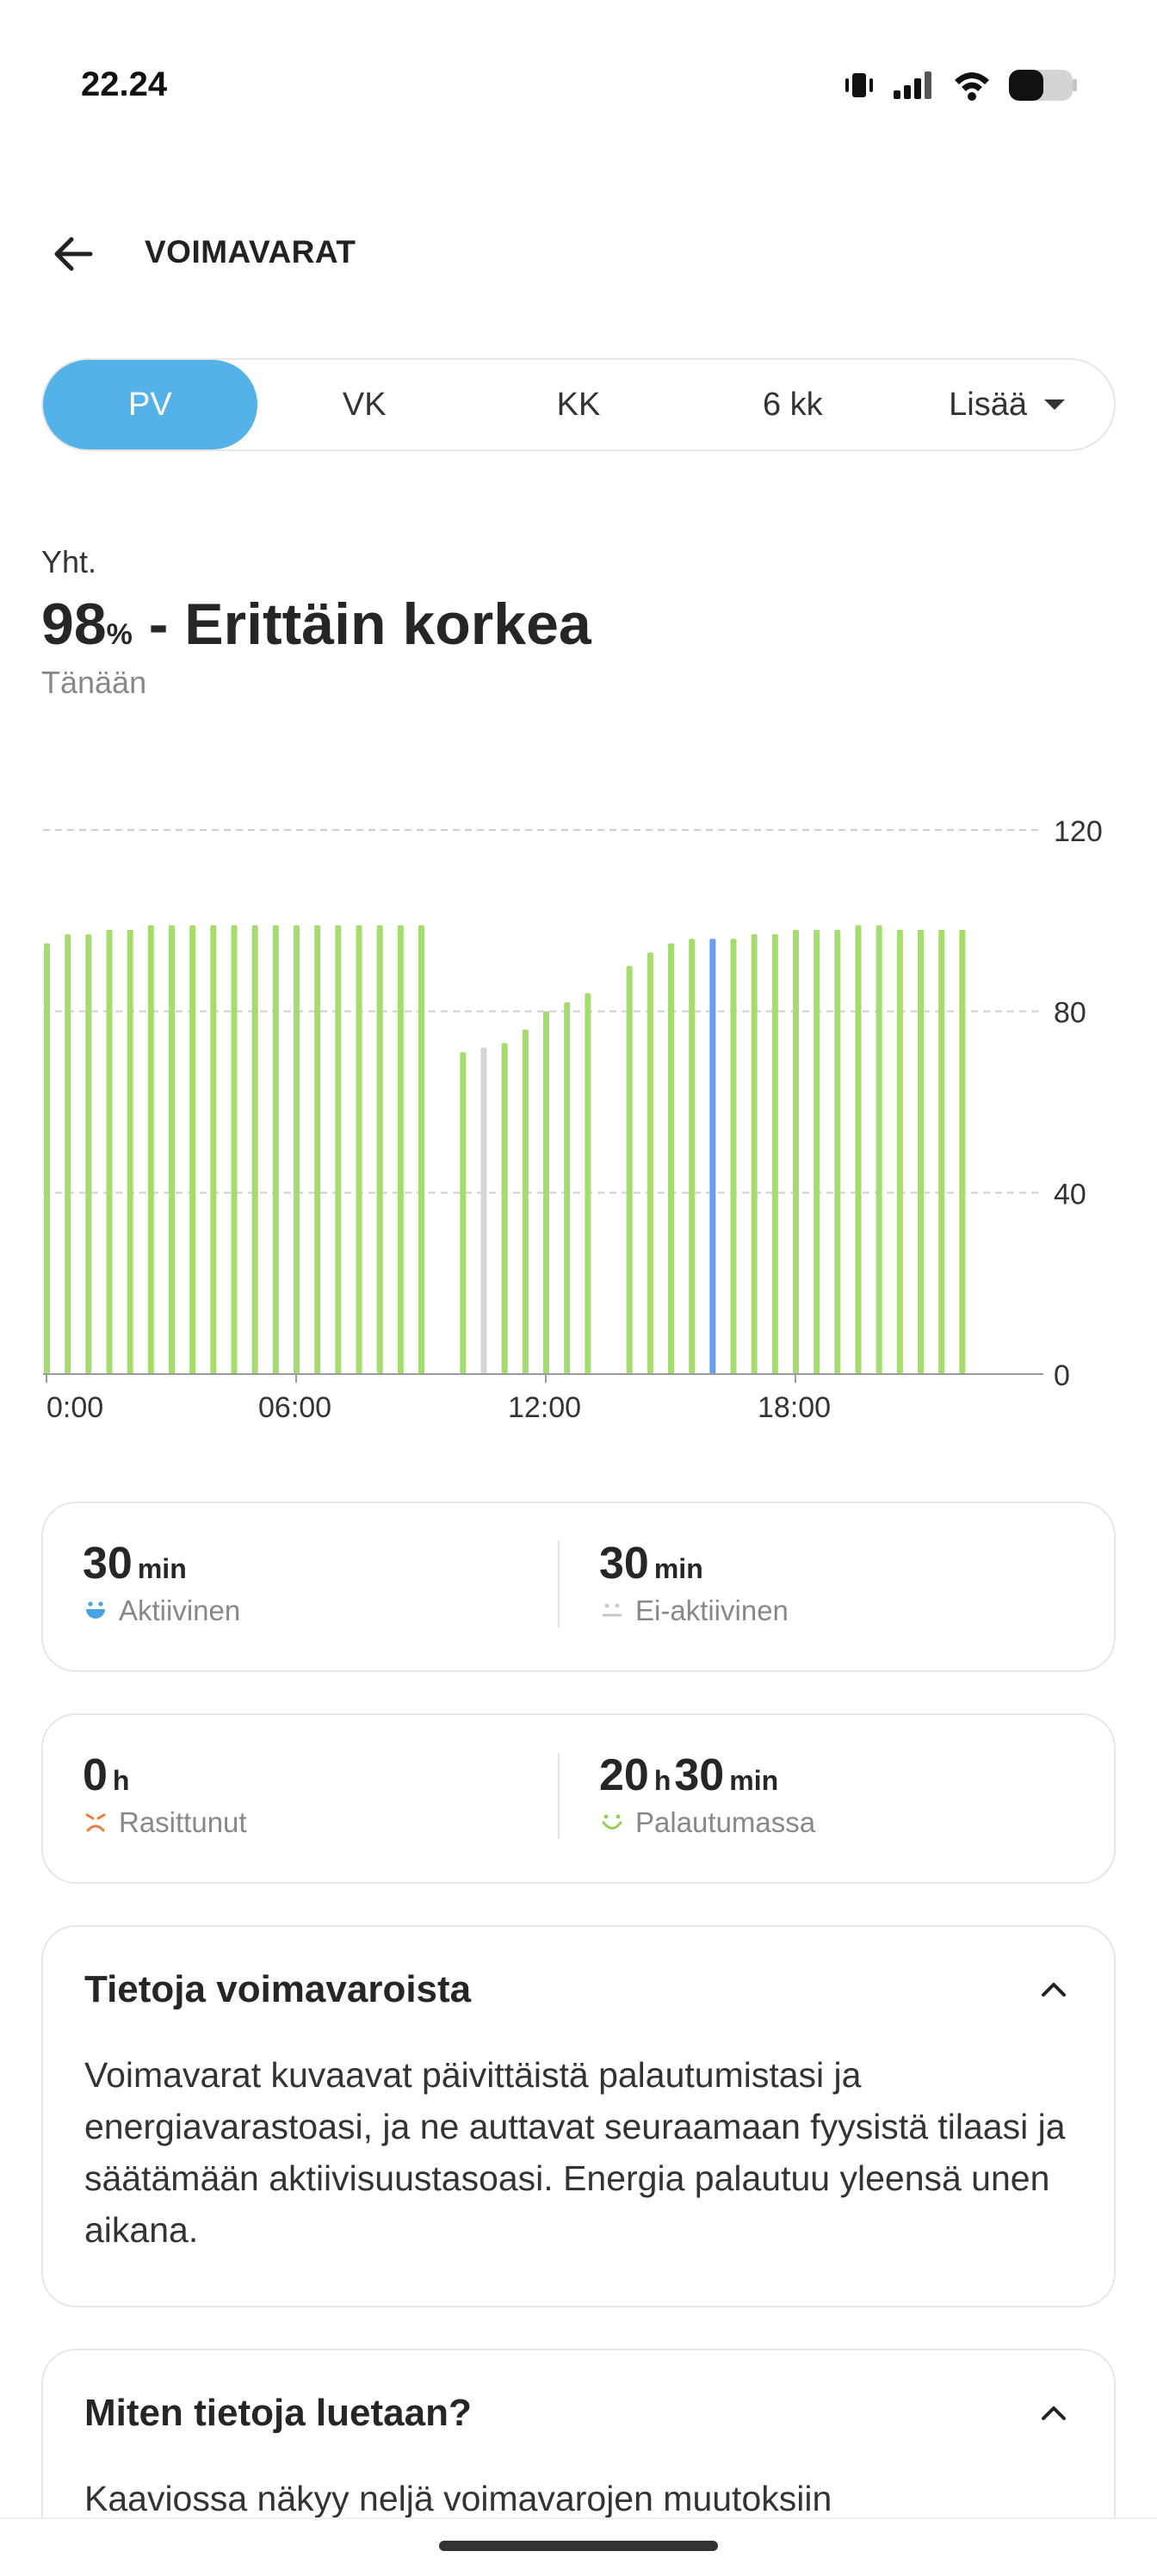  I want to click on recovering-face-icon, so click(612, 1822).